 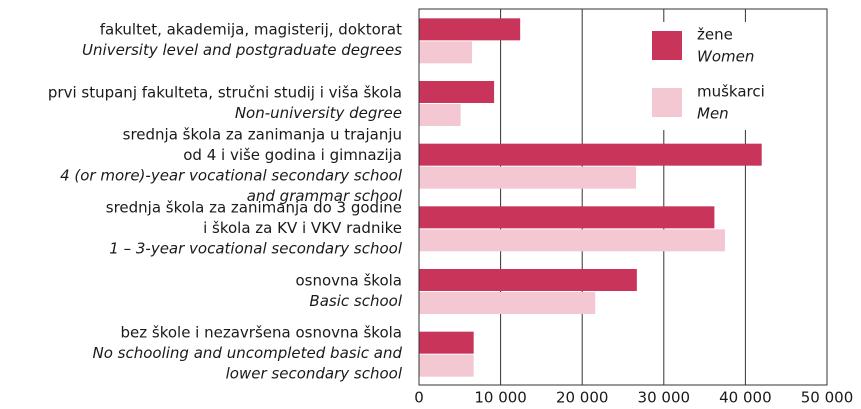 What do you see at coordinates (256, 248) in the screenshot?
I see `y-tick-label: 1 – 3-year vocational secondary school` at bounding box center [256, 248].